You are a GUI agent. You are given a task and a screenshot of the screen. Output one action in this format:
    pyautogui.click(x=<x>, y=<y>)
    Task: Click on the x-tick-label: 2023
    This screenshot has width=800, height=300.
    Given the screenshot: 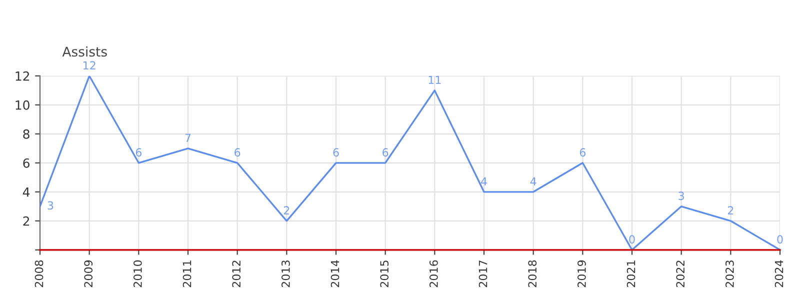 What is the action you would take?
    pyautogui.click(x=729, y=274)
    